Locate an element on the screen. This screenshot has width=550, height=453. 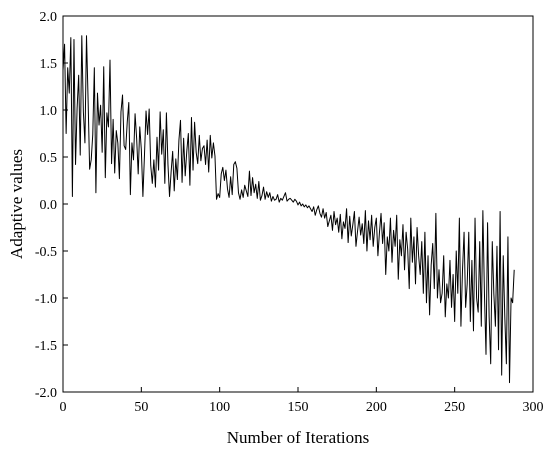
y-tick-label: 2.0 is located at coordinates (49, 17).